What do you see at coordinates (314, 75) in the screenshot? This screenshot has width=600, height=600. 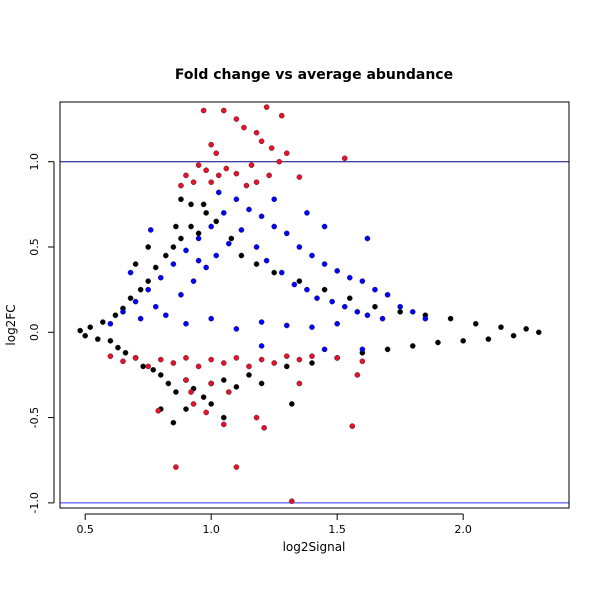 I see `chart-title: Fold change vs average abundance` at bounding box center [314, 75].